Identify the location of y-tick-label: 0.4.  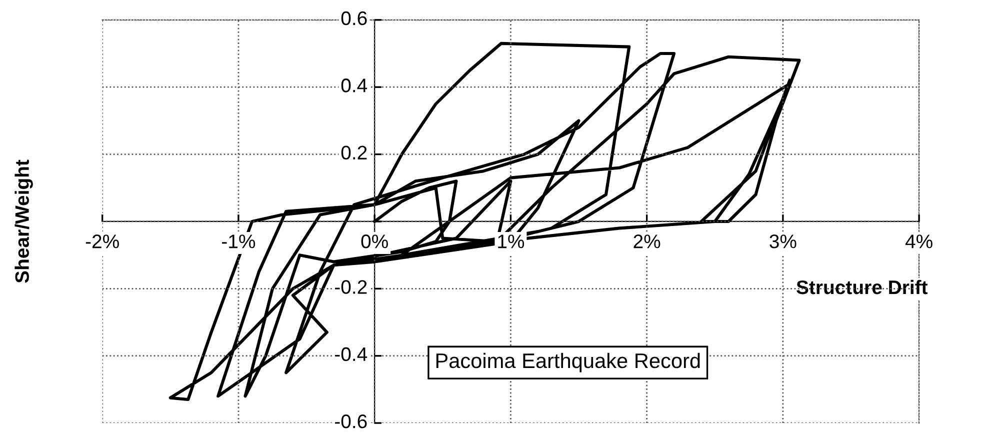
(354, 85).